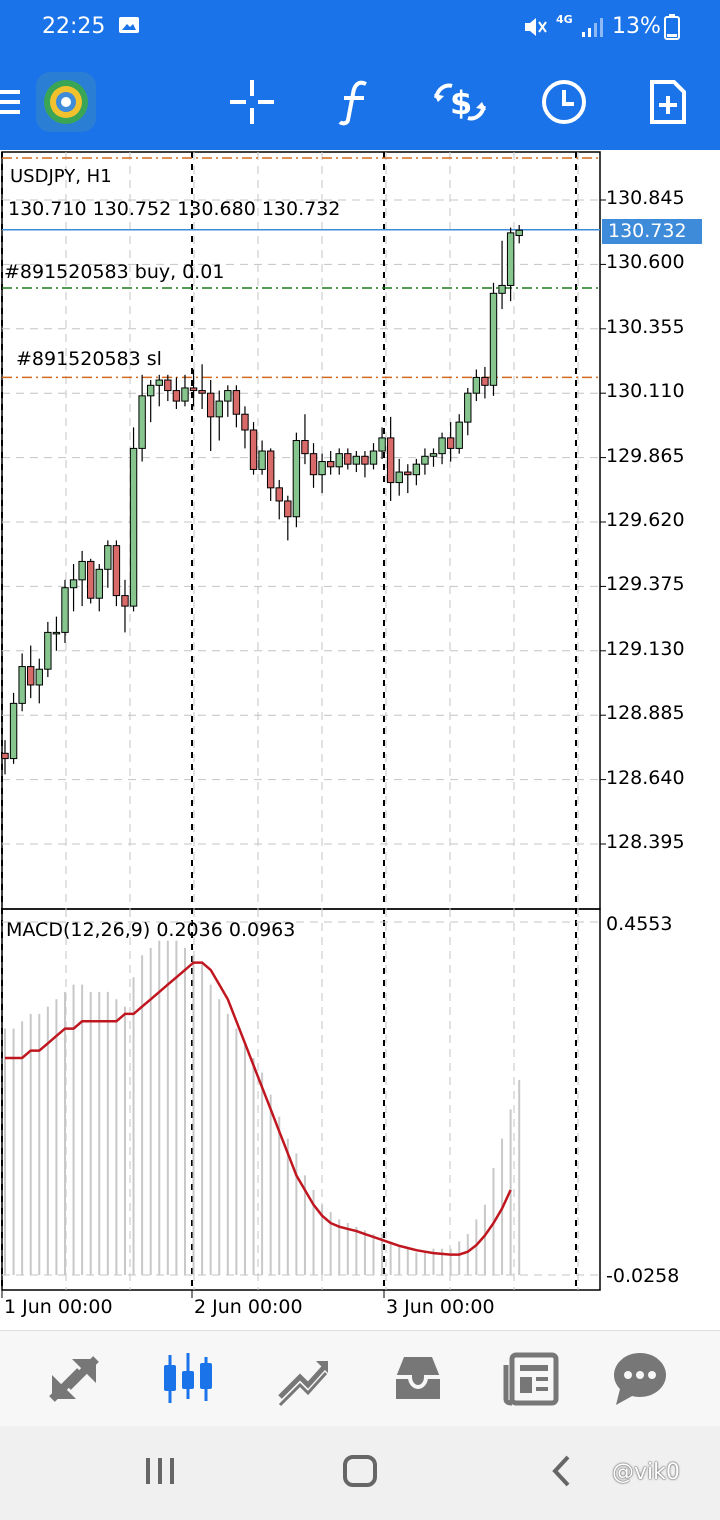 The image size is (720, 1520). Describe the element at coordinates (11, 102) in the screenshot. I see `menu-icon` at that location.